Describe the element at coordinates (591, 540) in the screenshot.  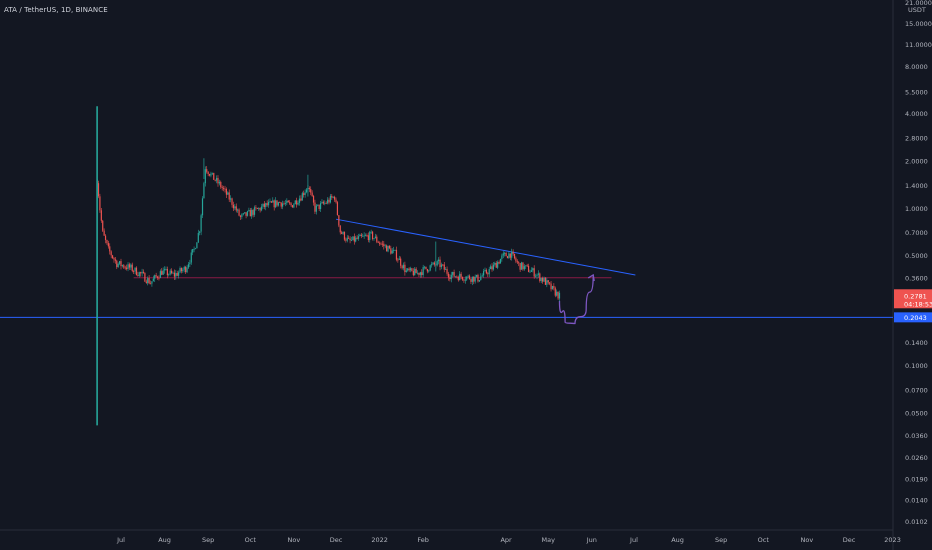
I see `x-tick-label: Jun` at that location.